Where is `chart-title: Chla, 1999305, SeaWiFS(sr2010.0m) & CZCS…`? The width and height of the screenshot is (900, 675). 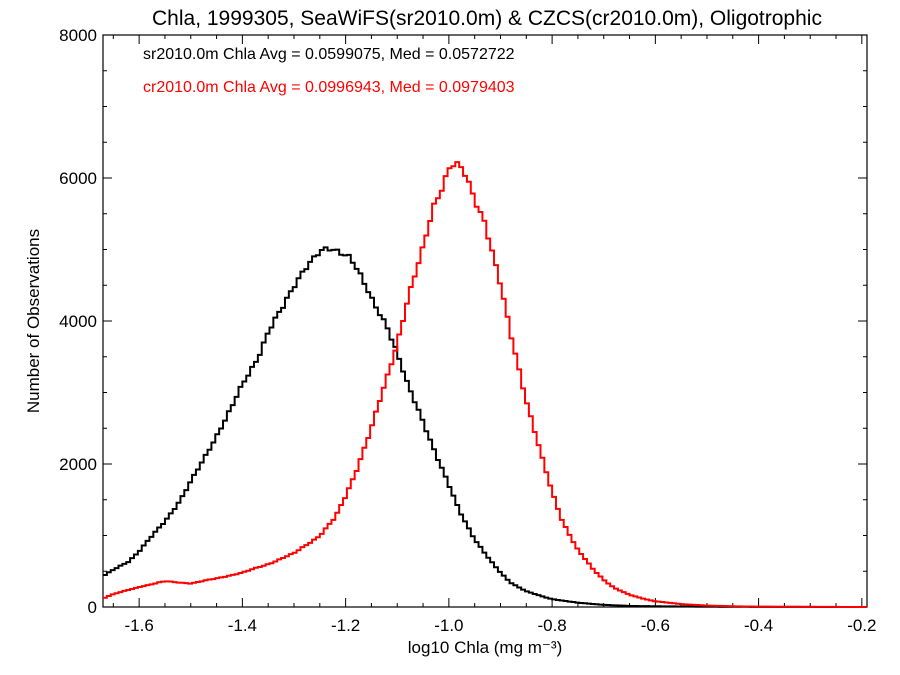
chart-title: Chla, 1999305, SeaWiFS(sr2010.0m) & CZCS… is located at coordinates (487, 18).